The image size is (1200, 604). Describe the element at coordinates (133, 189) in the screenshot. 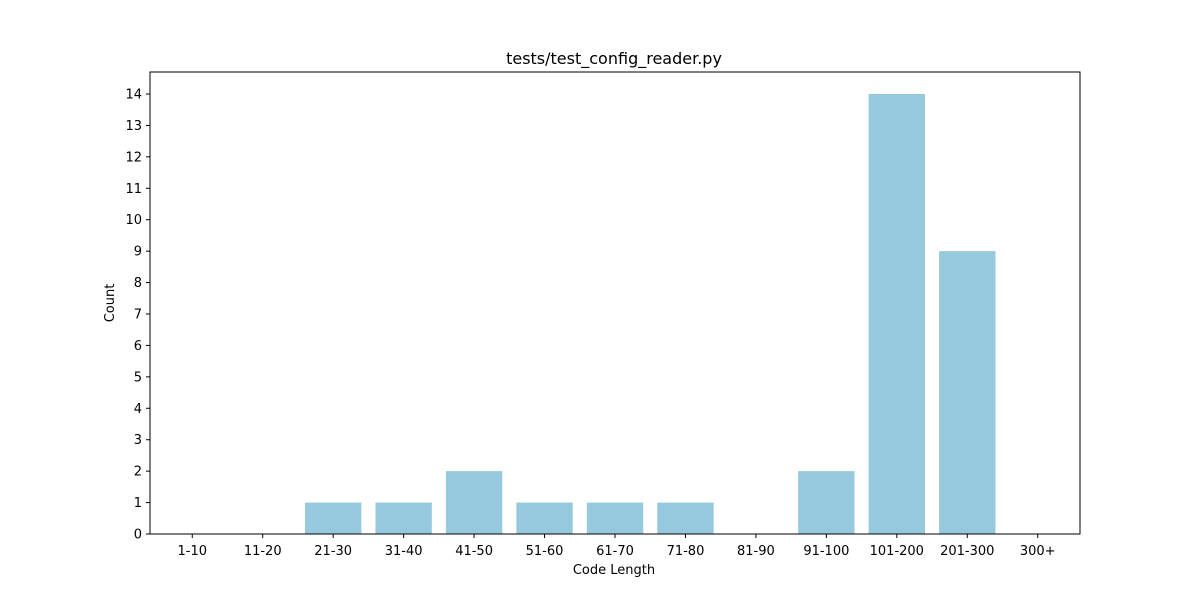

I see `y-tick-label: 11` at that location.